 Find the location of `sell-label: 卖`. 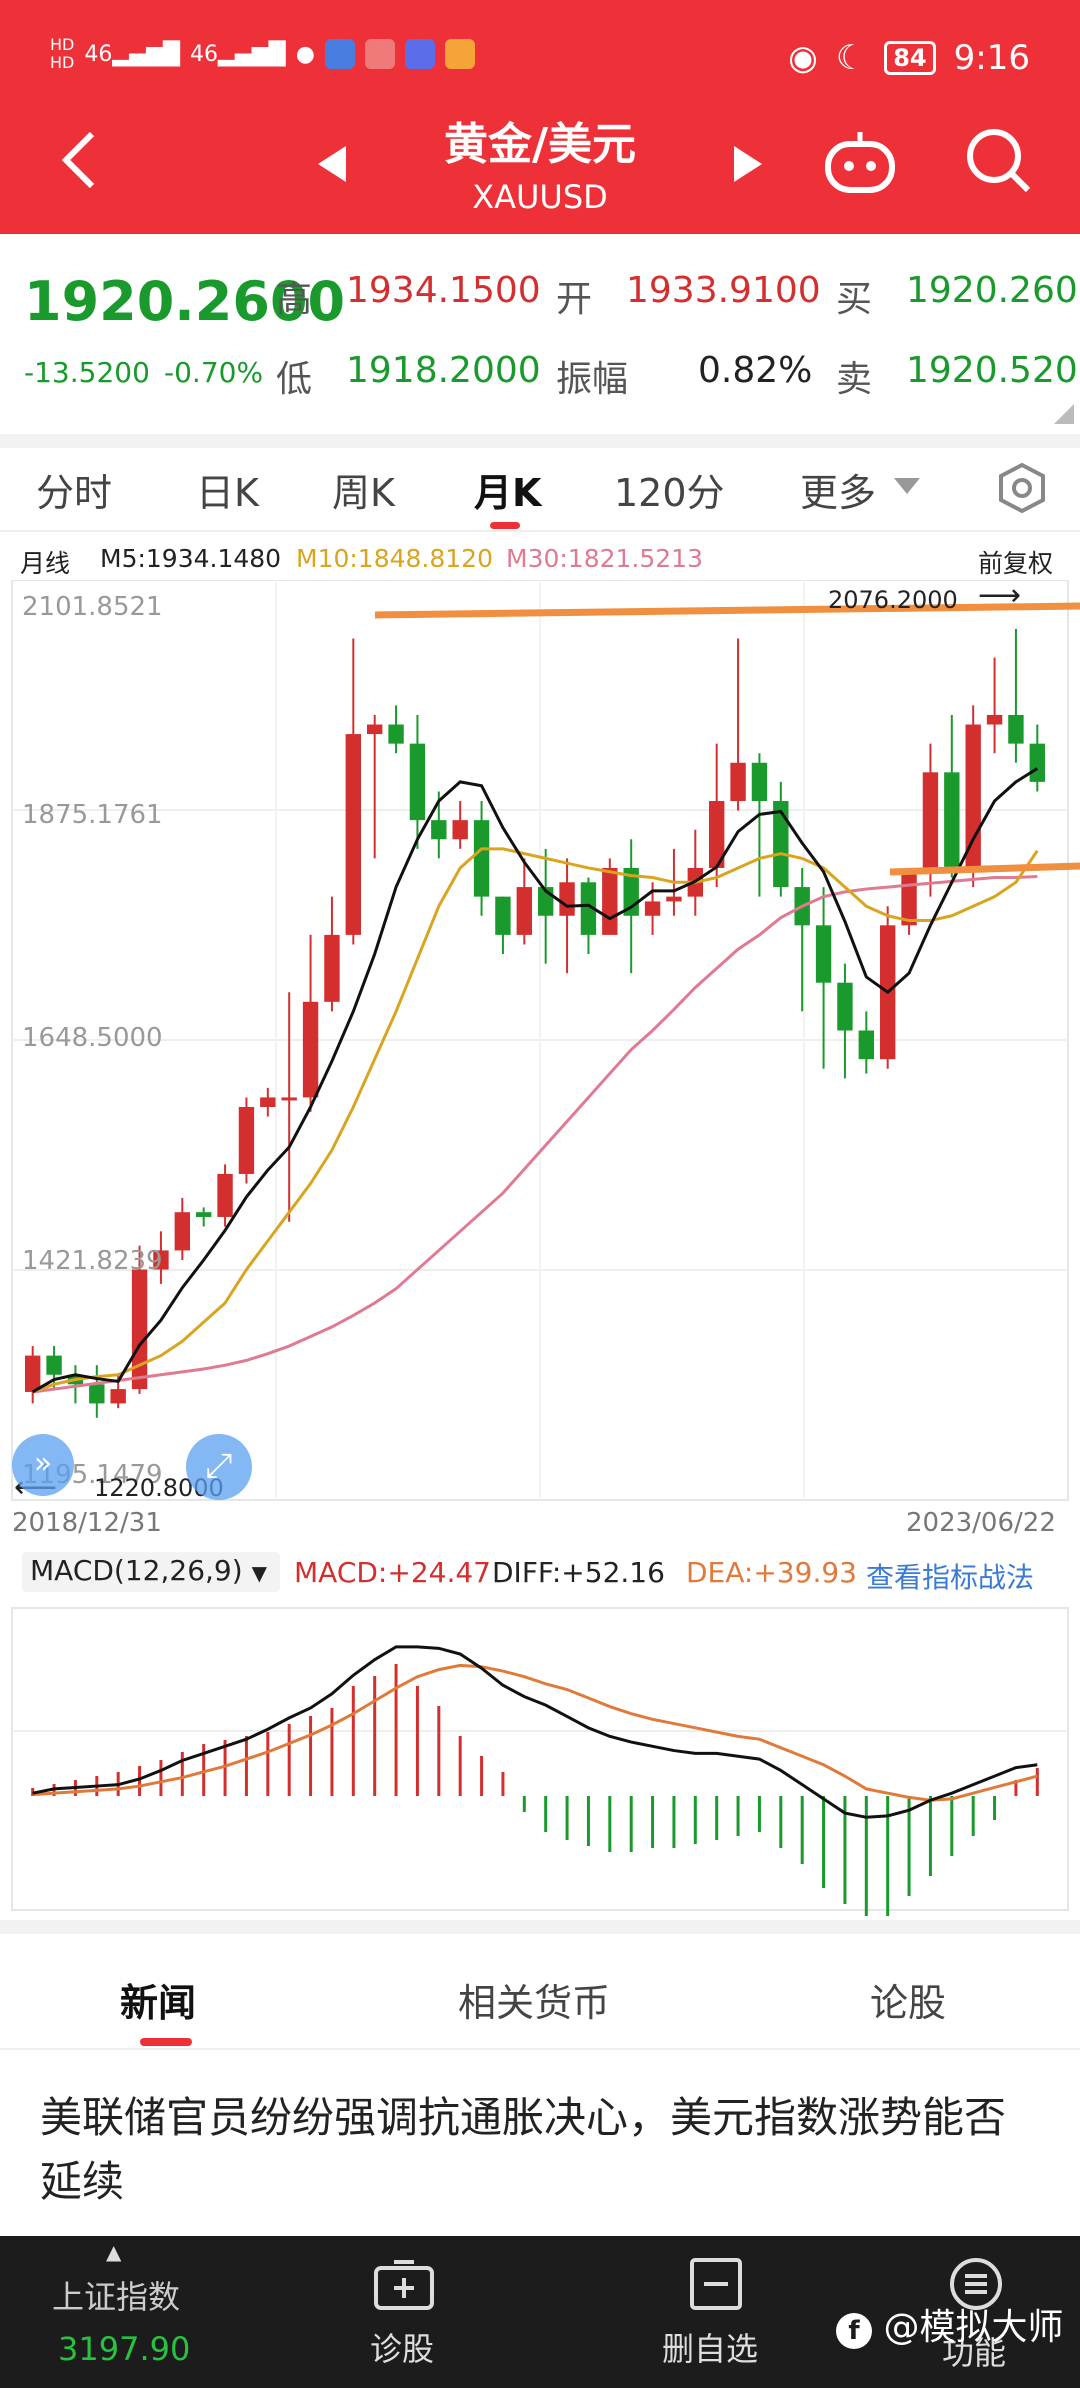

sell-label: 卖 is located at coordinates (854, 379).